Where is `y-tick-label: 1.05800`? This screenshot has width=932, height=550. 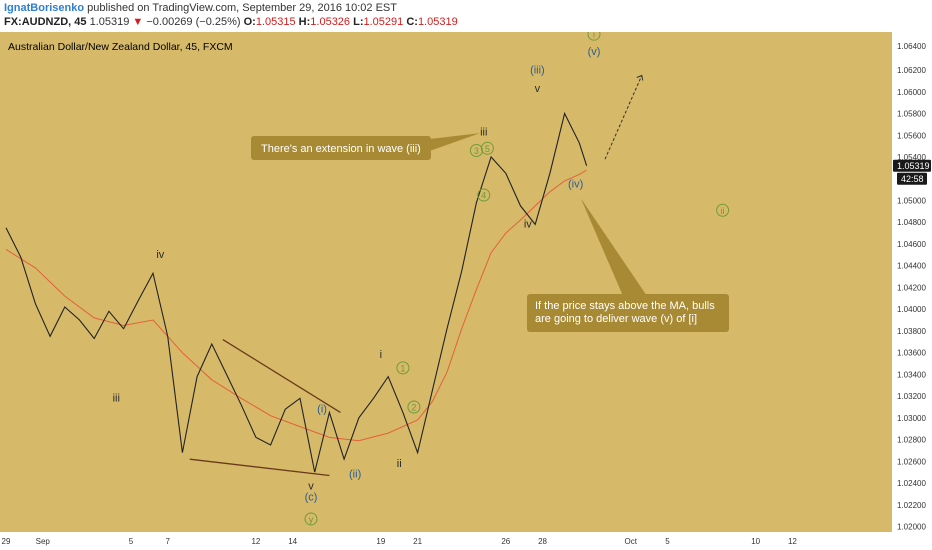
y-tick-label: 1.05800 is located at coordinates (911, 114).